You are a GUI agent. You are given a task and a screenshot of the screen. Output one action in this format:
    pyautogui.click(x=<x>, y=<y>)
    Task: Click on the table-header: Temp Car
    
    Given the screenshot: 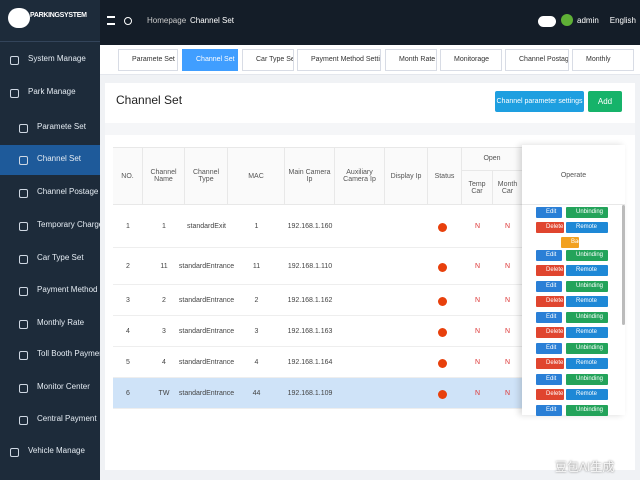 What is the action you would take?
    pyautogui.click(x=477, y=188)
    